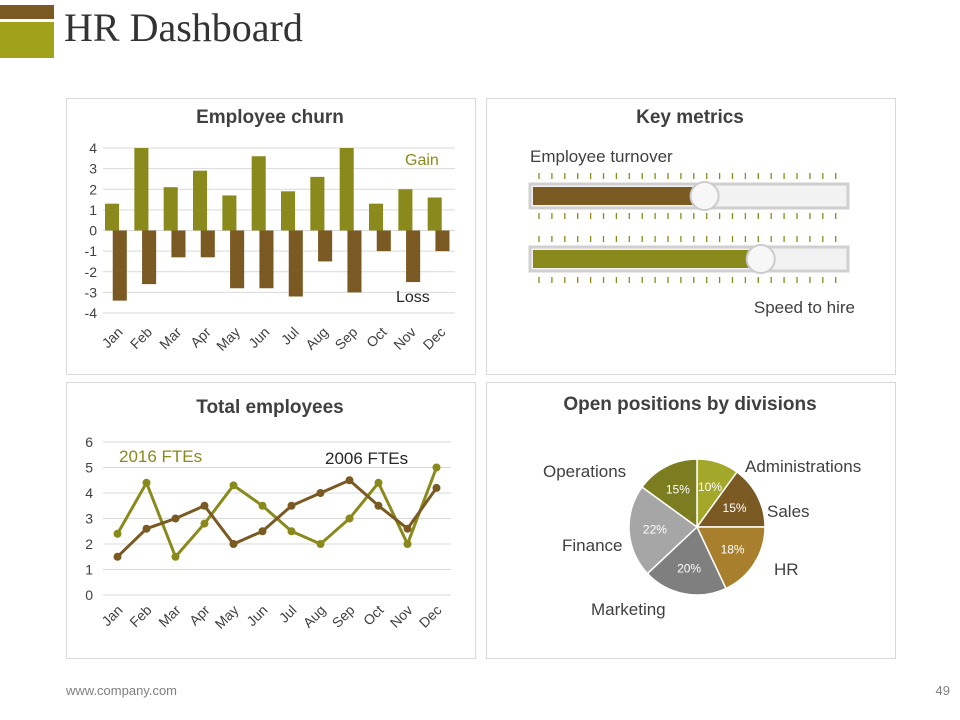 Image resolution: width=960 pixels, height=720 pixels. I want to click on line-ytick-label: 2, so click(89, 544).